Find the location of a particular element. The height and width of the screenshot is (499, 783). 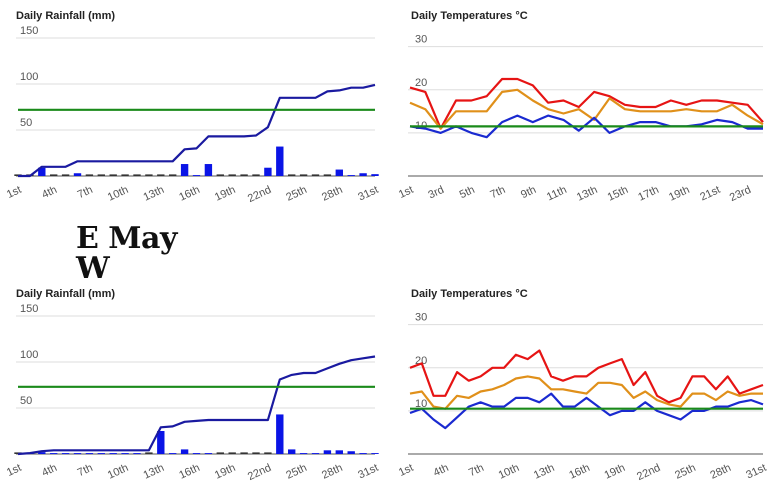

chart-title: Daily Temperatures °C is located at coordinates (469, 16).